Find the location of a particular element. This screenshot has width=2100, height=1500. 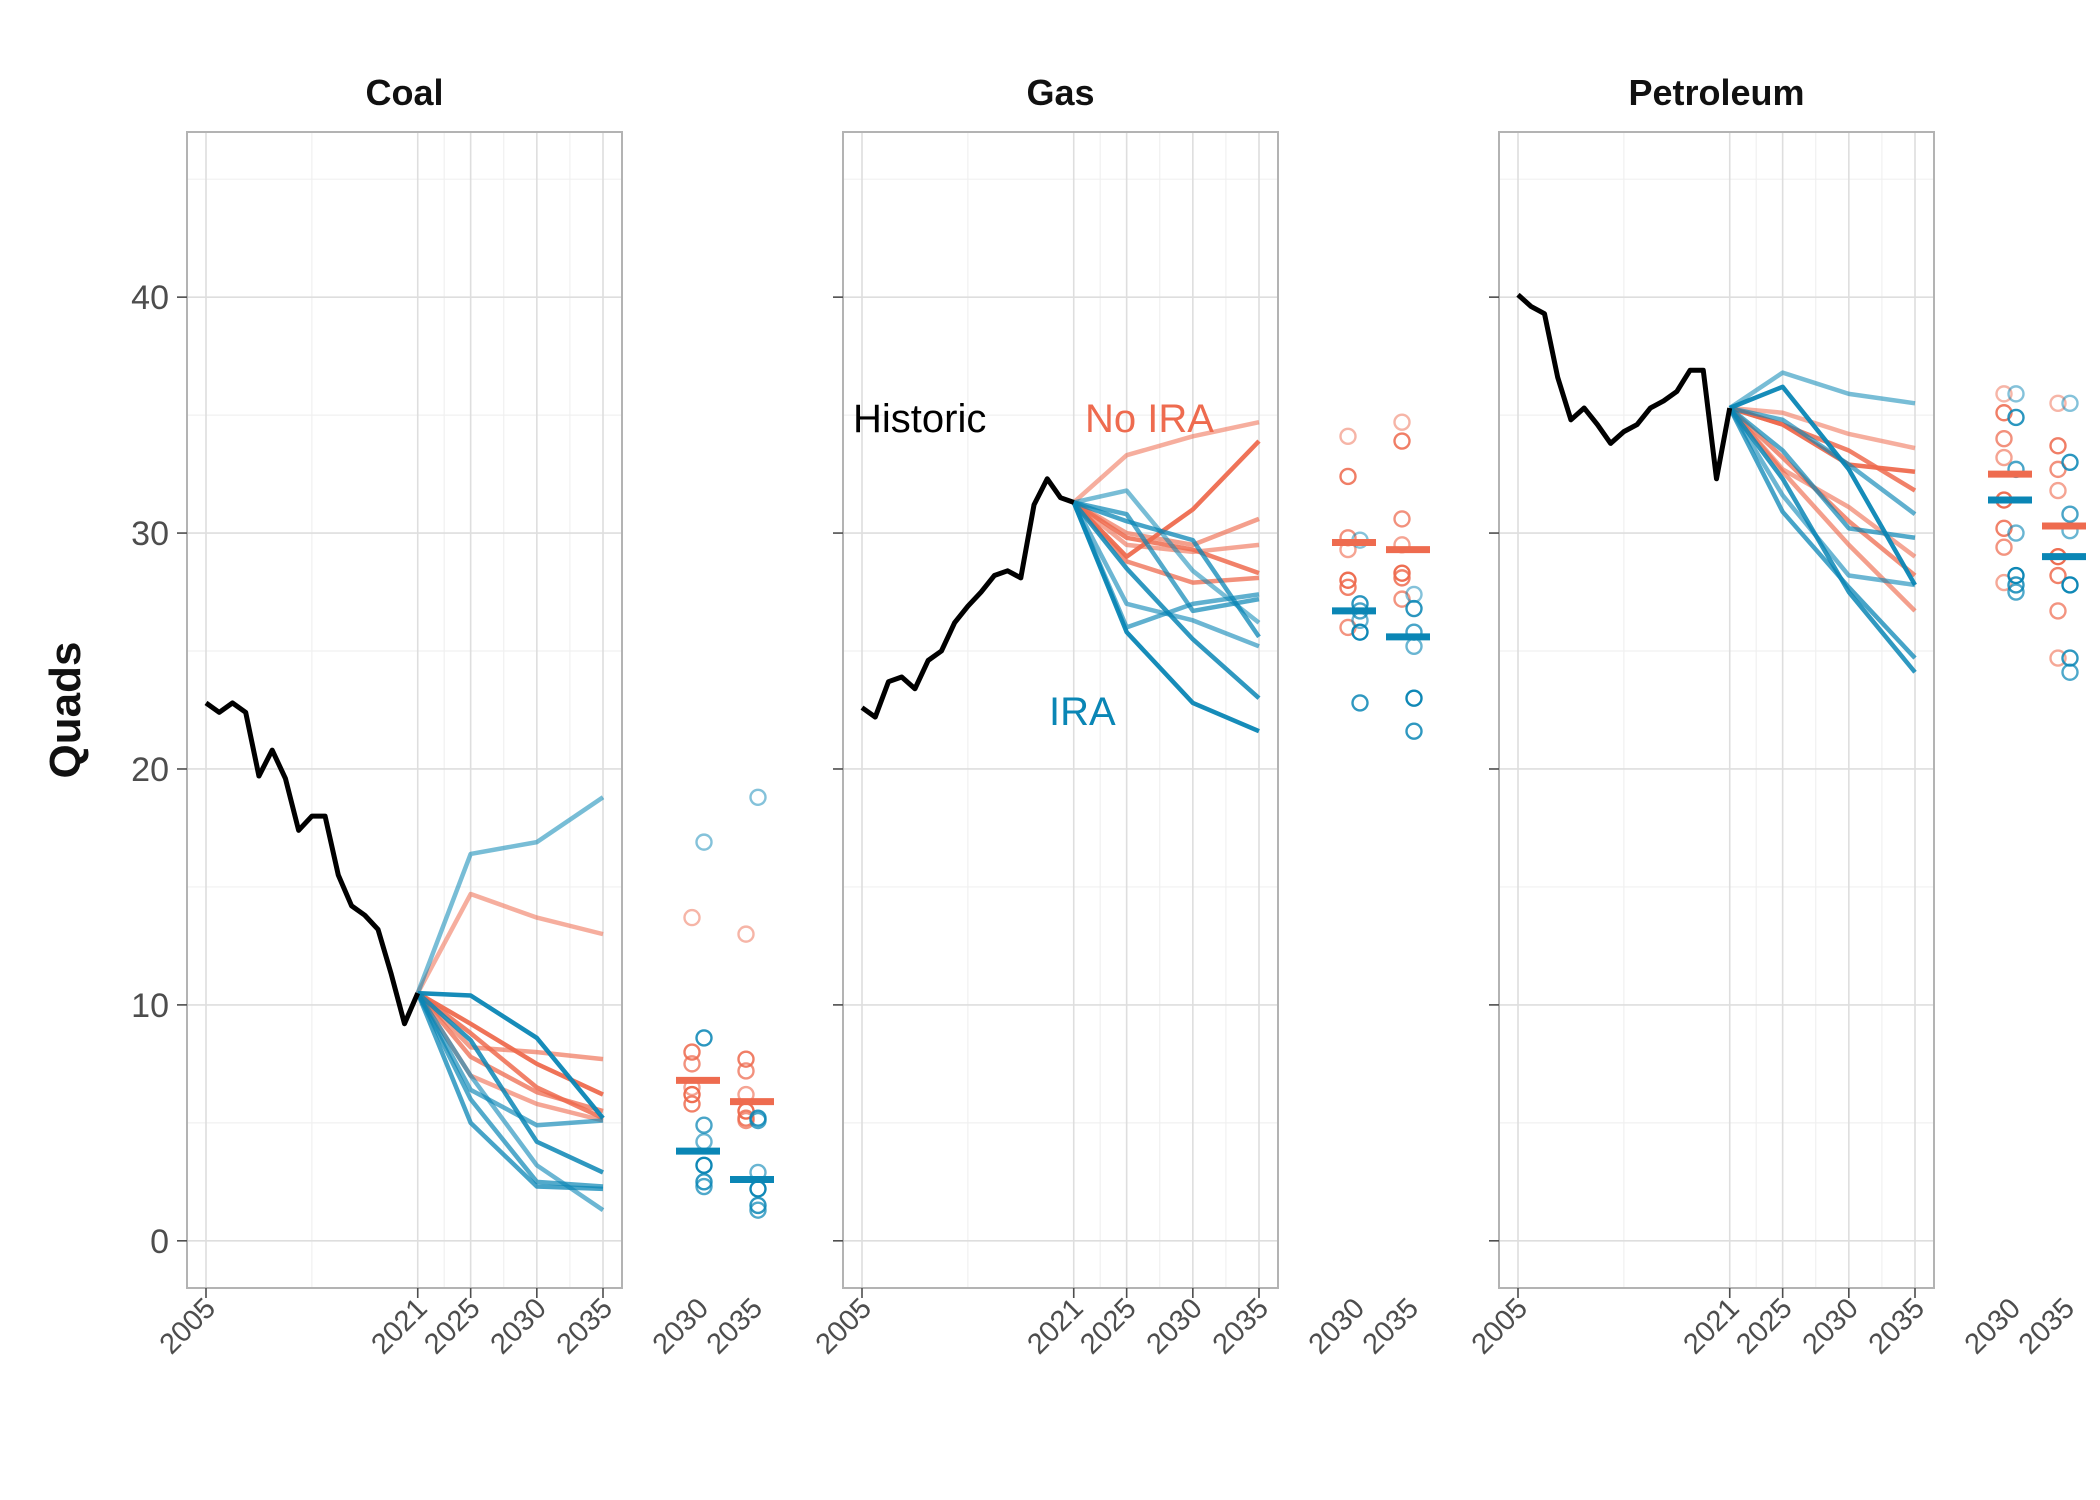

y-tick-label: 40 is located at coordinates (150, 298).